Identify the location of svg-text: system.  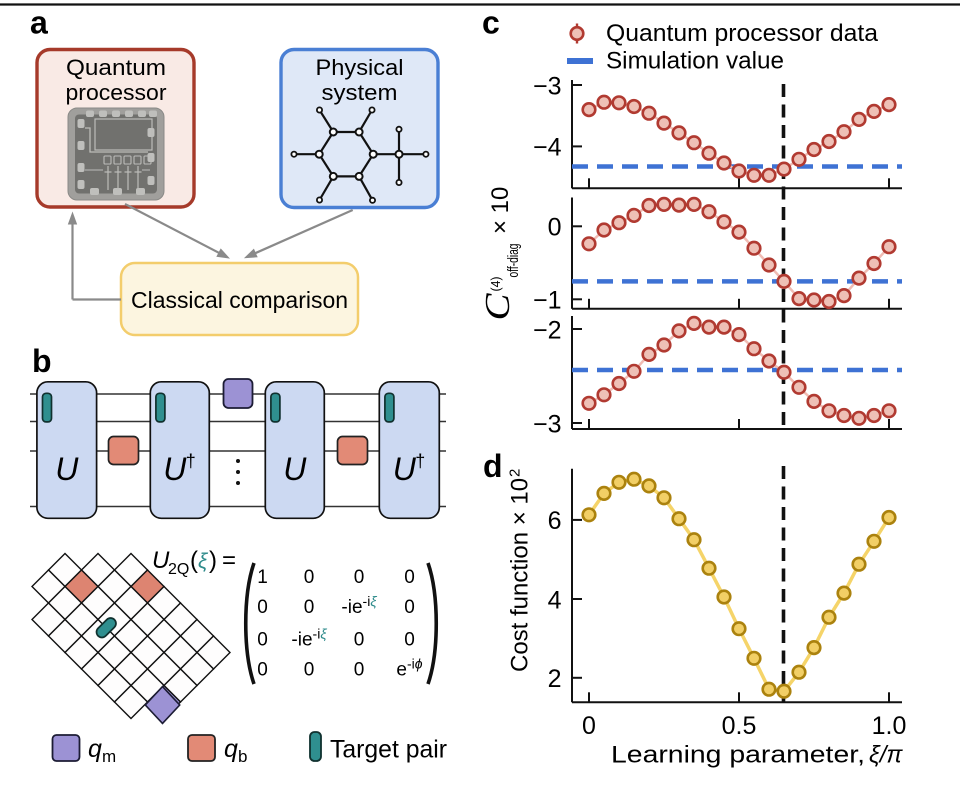
(360, 92).